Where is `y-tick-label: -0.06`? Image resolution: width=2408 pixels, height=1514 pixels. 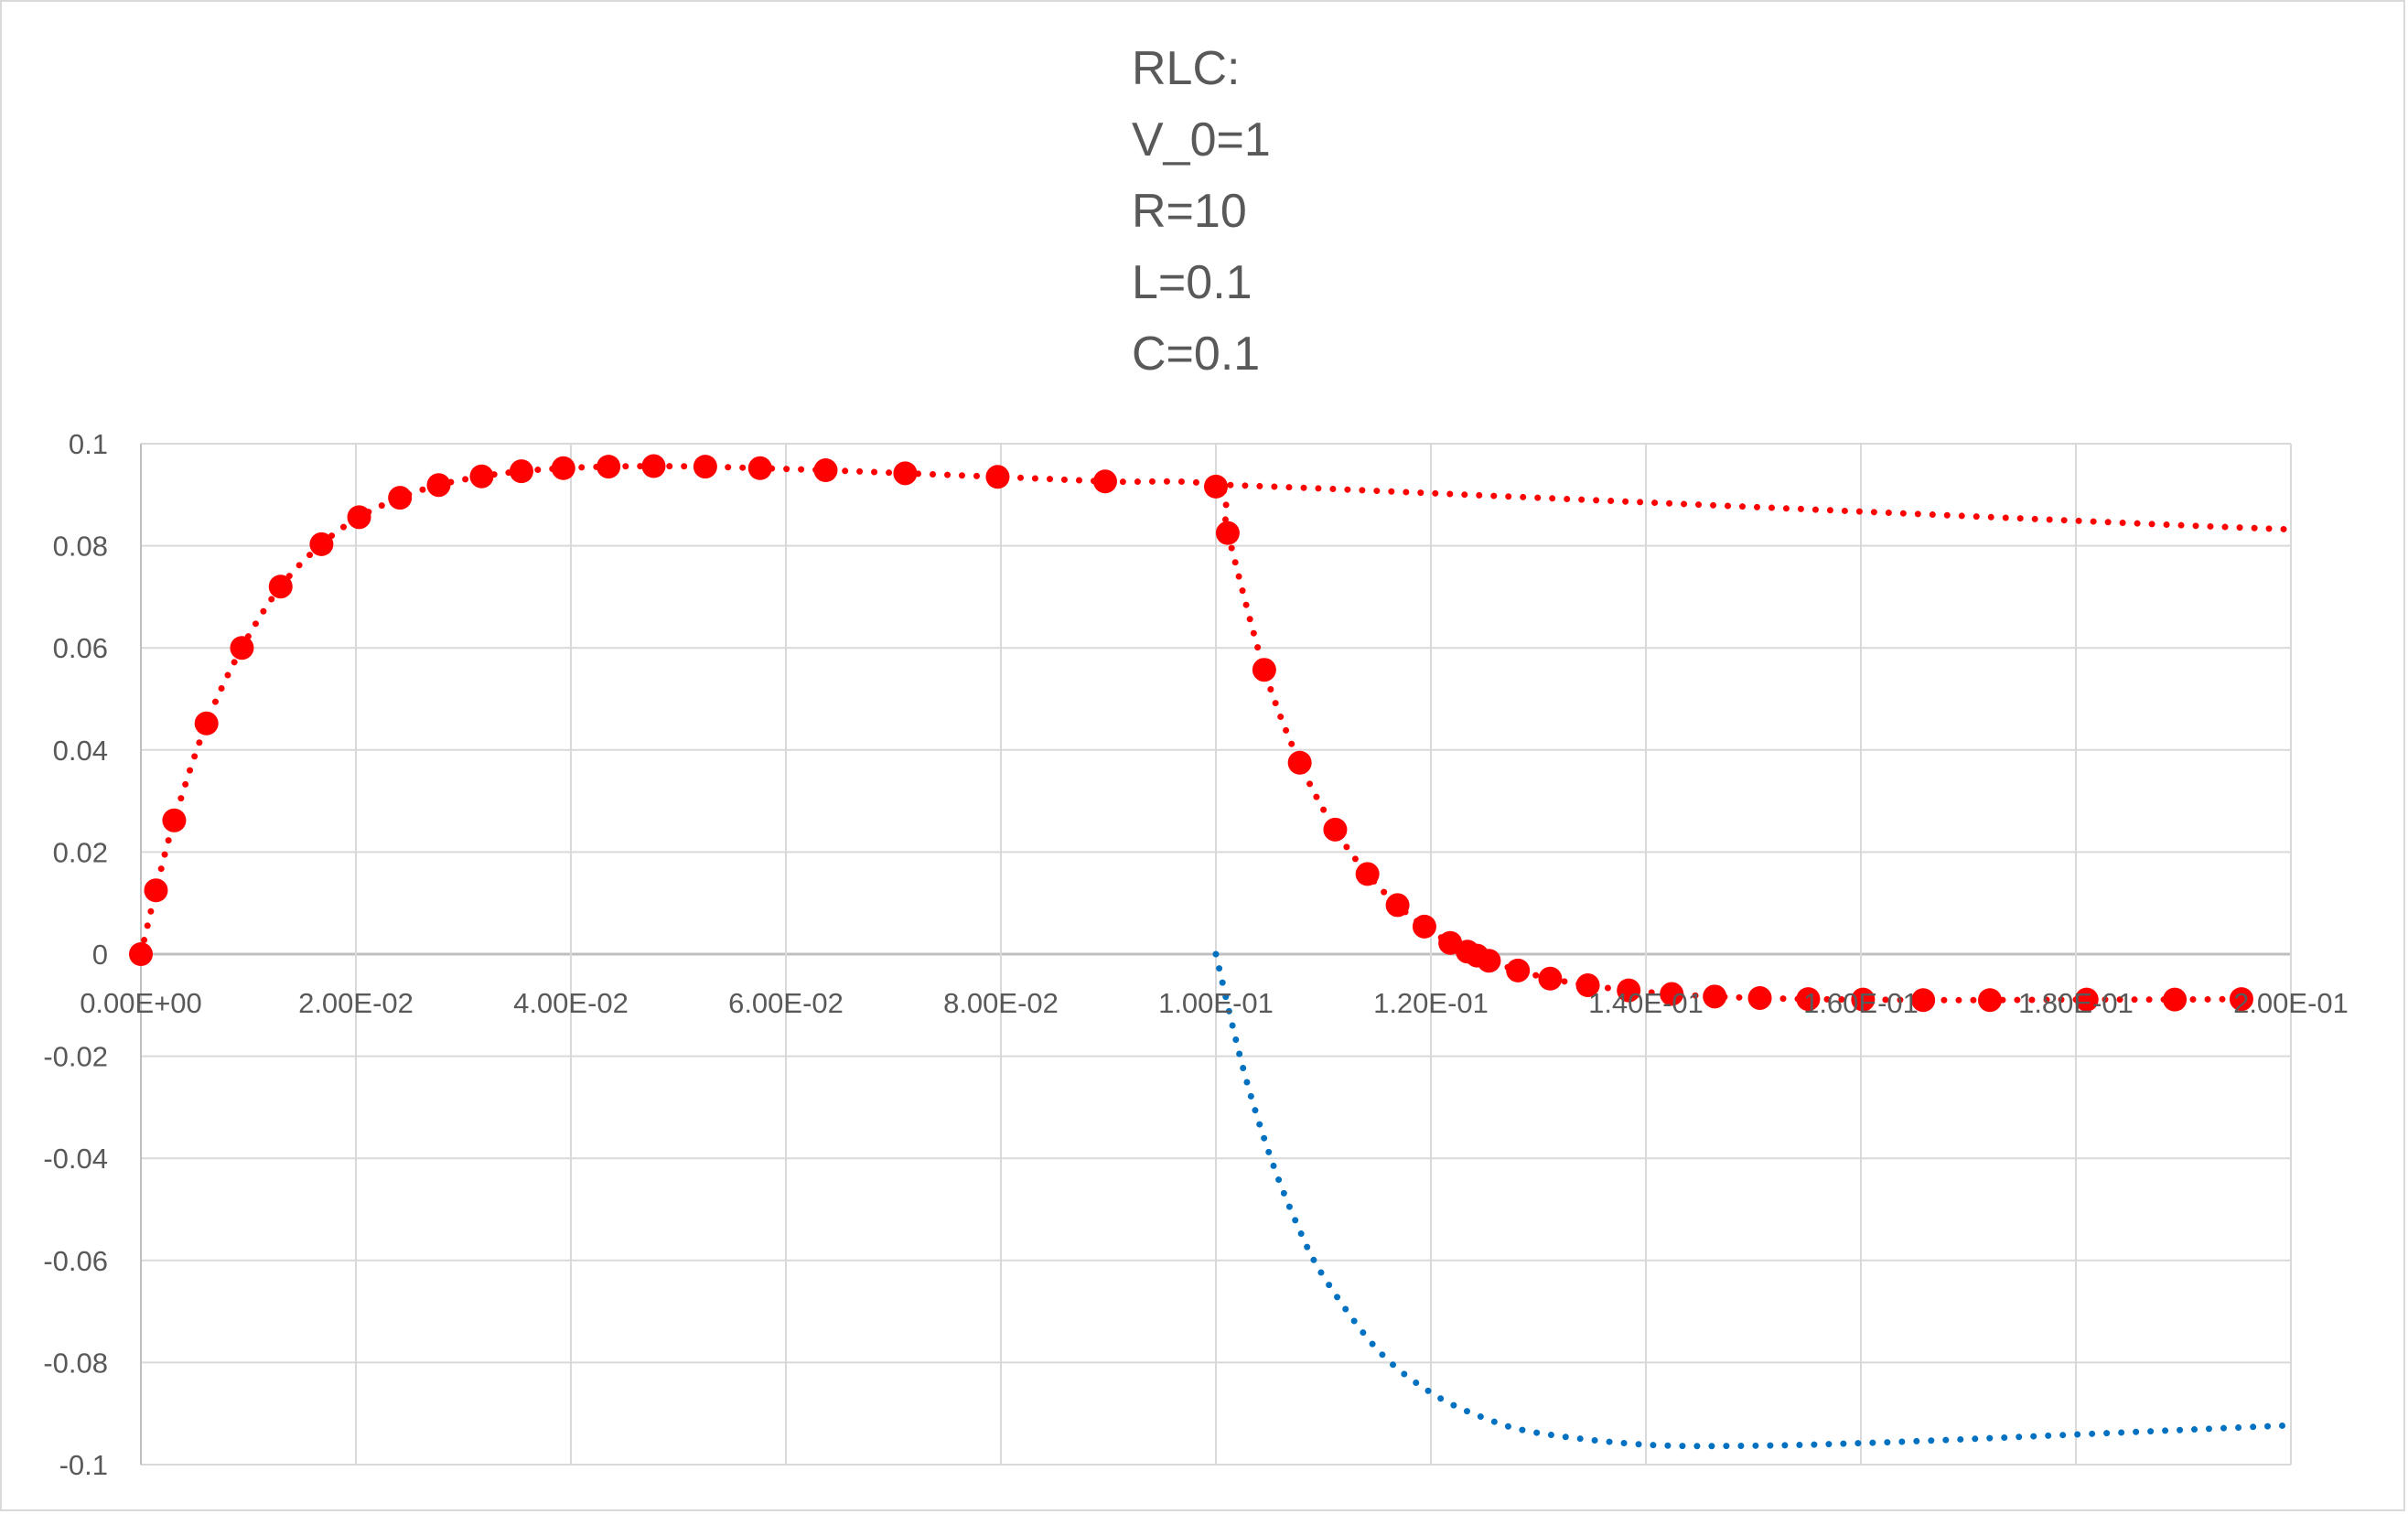 y-tick-label: -0.06 is located at coordinates (75, 1261).